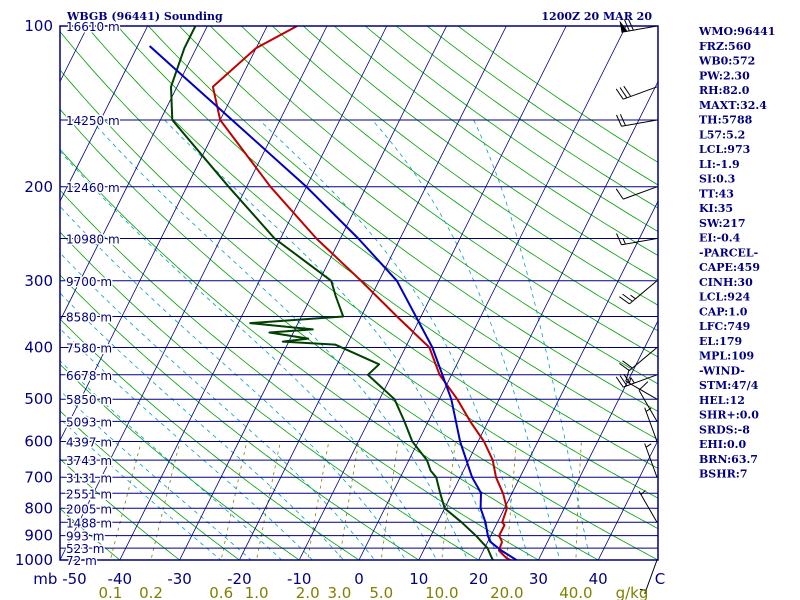 The height and width of the screenshot is (600, 800). I want to click on height-tick-label: 9700 m, so click(89, 282).